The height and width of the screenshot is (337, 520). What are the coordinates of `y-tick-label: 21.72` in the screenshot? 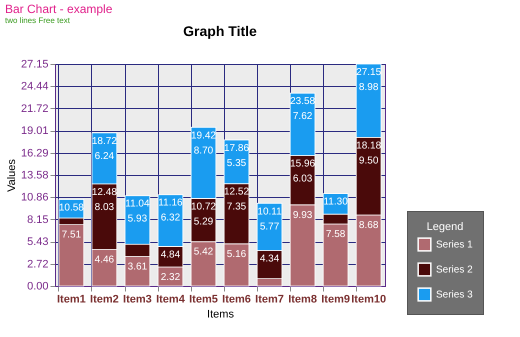 It's located at (34, 108).